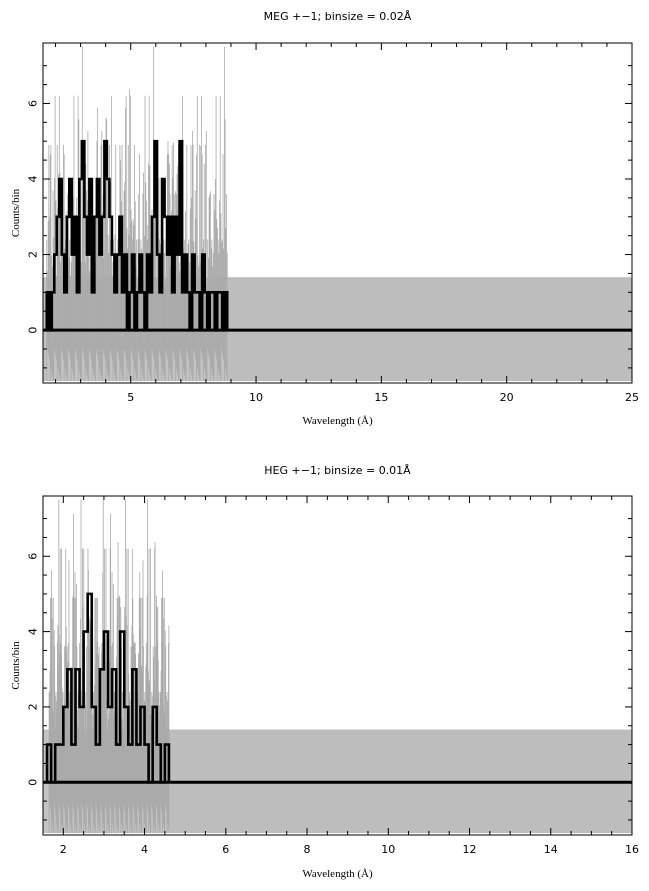 The image size is (649, 891). What do you see at coordinates (381, 397) in the screenshot?
I see `x-tick-label: 15` at bounding box center [381, 397].